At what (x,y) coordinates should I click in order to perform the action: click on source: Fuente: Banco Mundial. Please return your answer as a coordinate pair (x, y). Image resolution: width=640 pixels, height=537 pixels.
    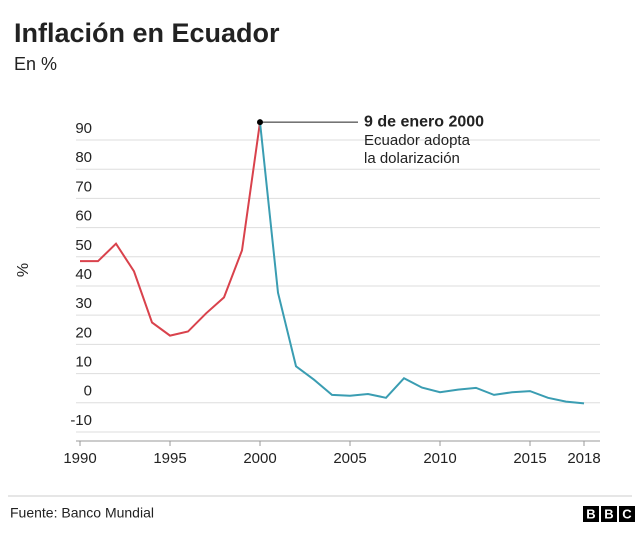
    Looking at the image, I should click on (82, 513).